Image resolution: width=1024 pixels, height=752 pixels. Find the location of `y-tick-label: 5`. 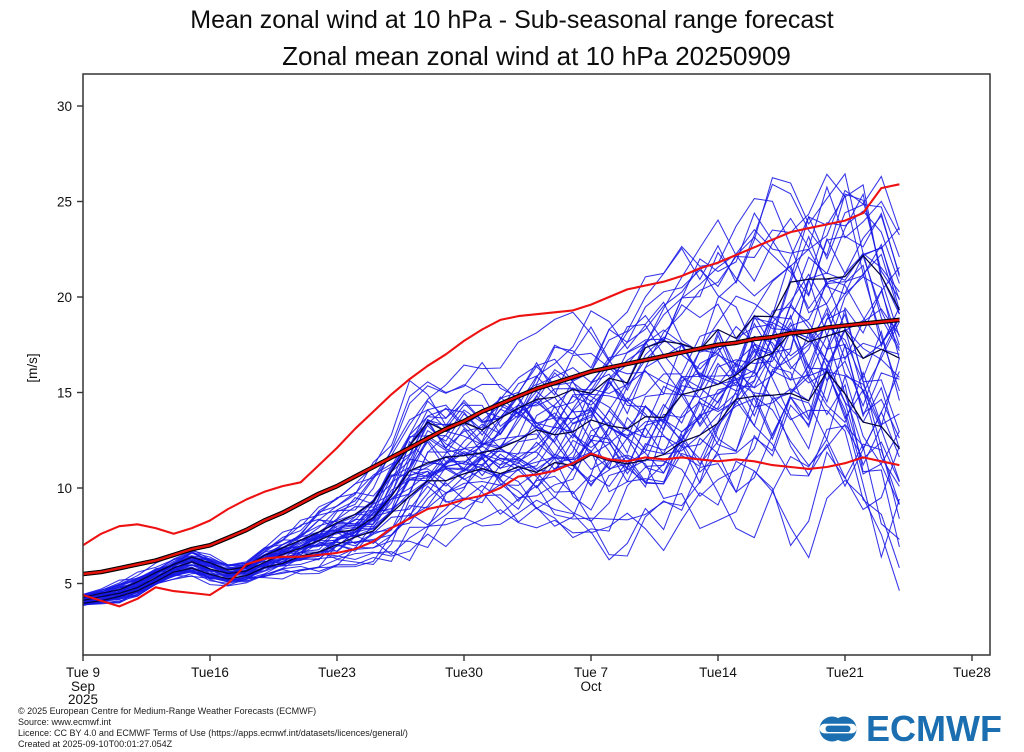

y-tick-label: 5 is located at coordinates (68, 583).